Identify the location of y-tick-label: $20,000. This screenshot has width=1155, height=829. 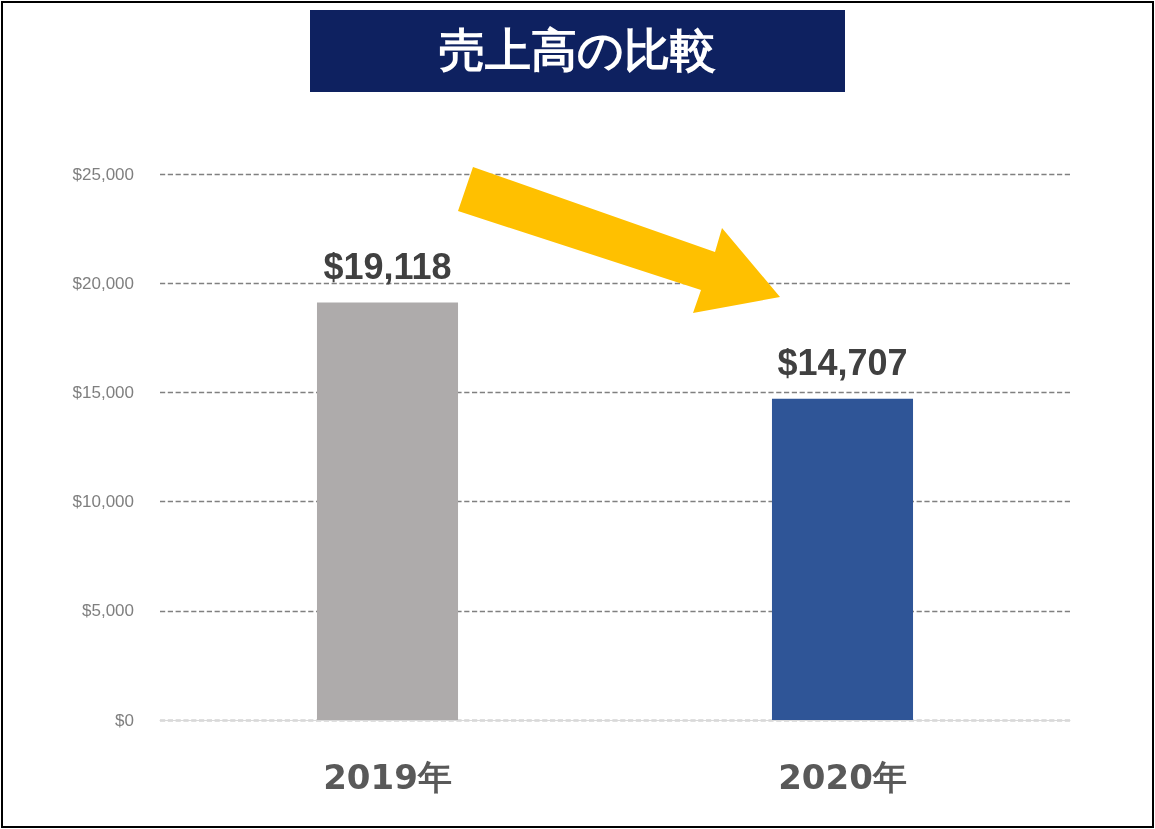
(103, 283).